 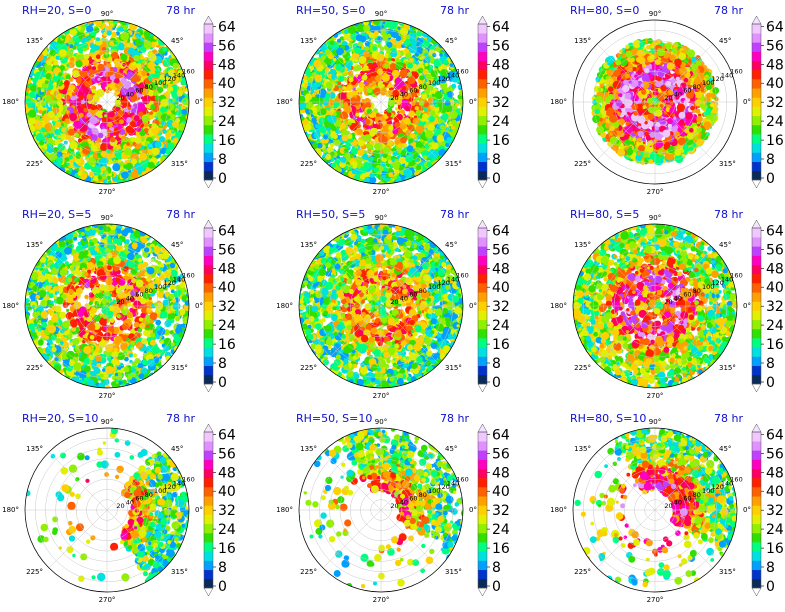 What do you see at coordinates (482, 20) in the screenshot?
I see `colorbar-extend-top` at bounding box center [482, 20].